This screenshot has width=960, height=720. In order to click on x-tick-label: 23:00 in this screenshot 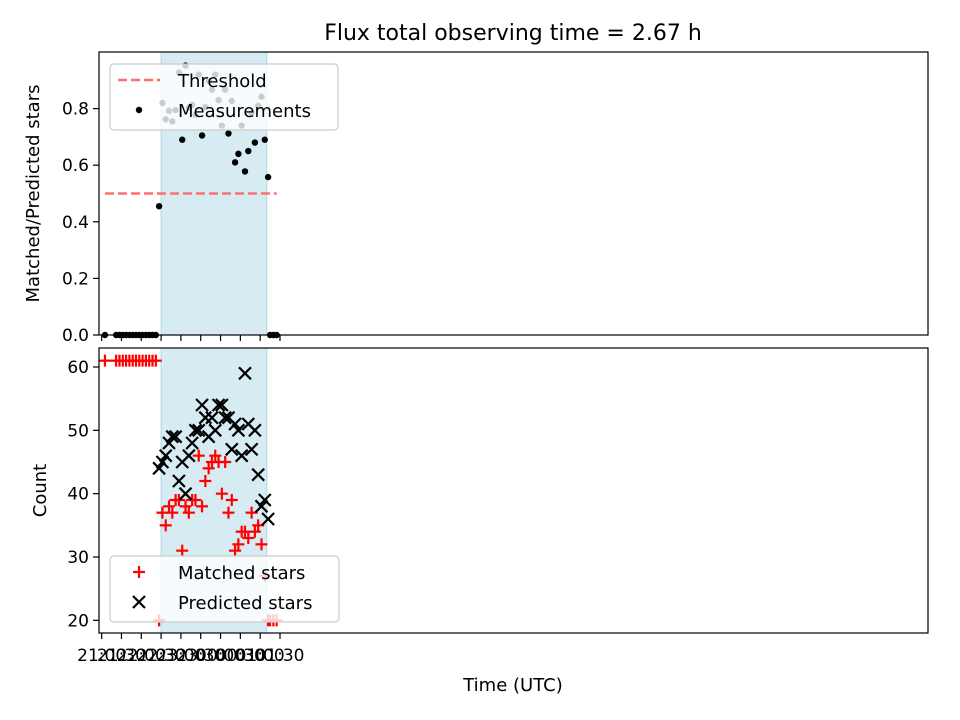, I will do `click(180, 656)`.